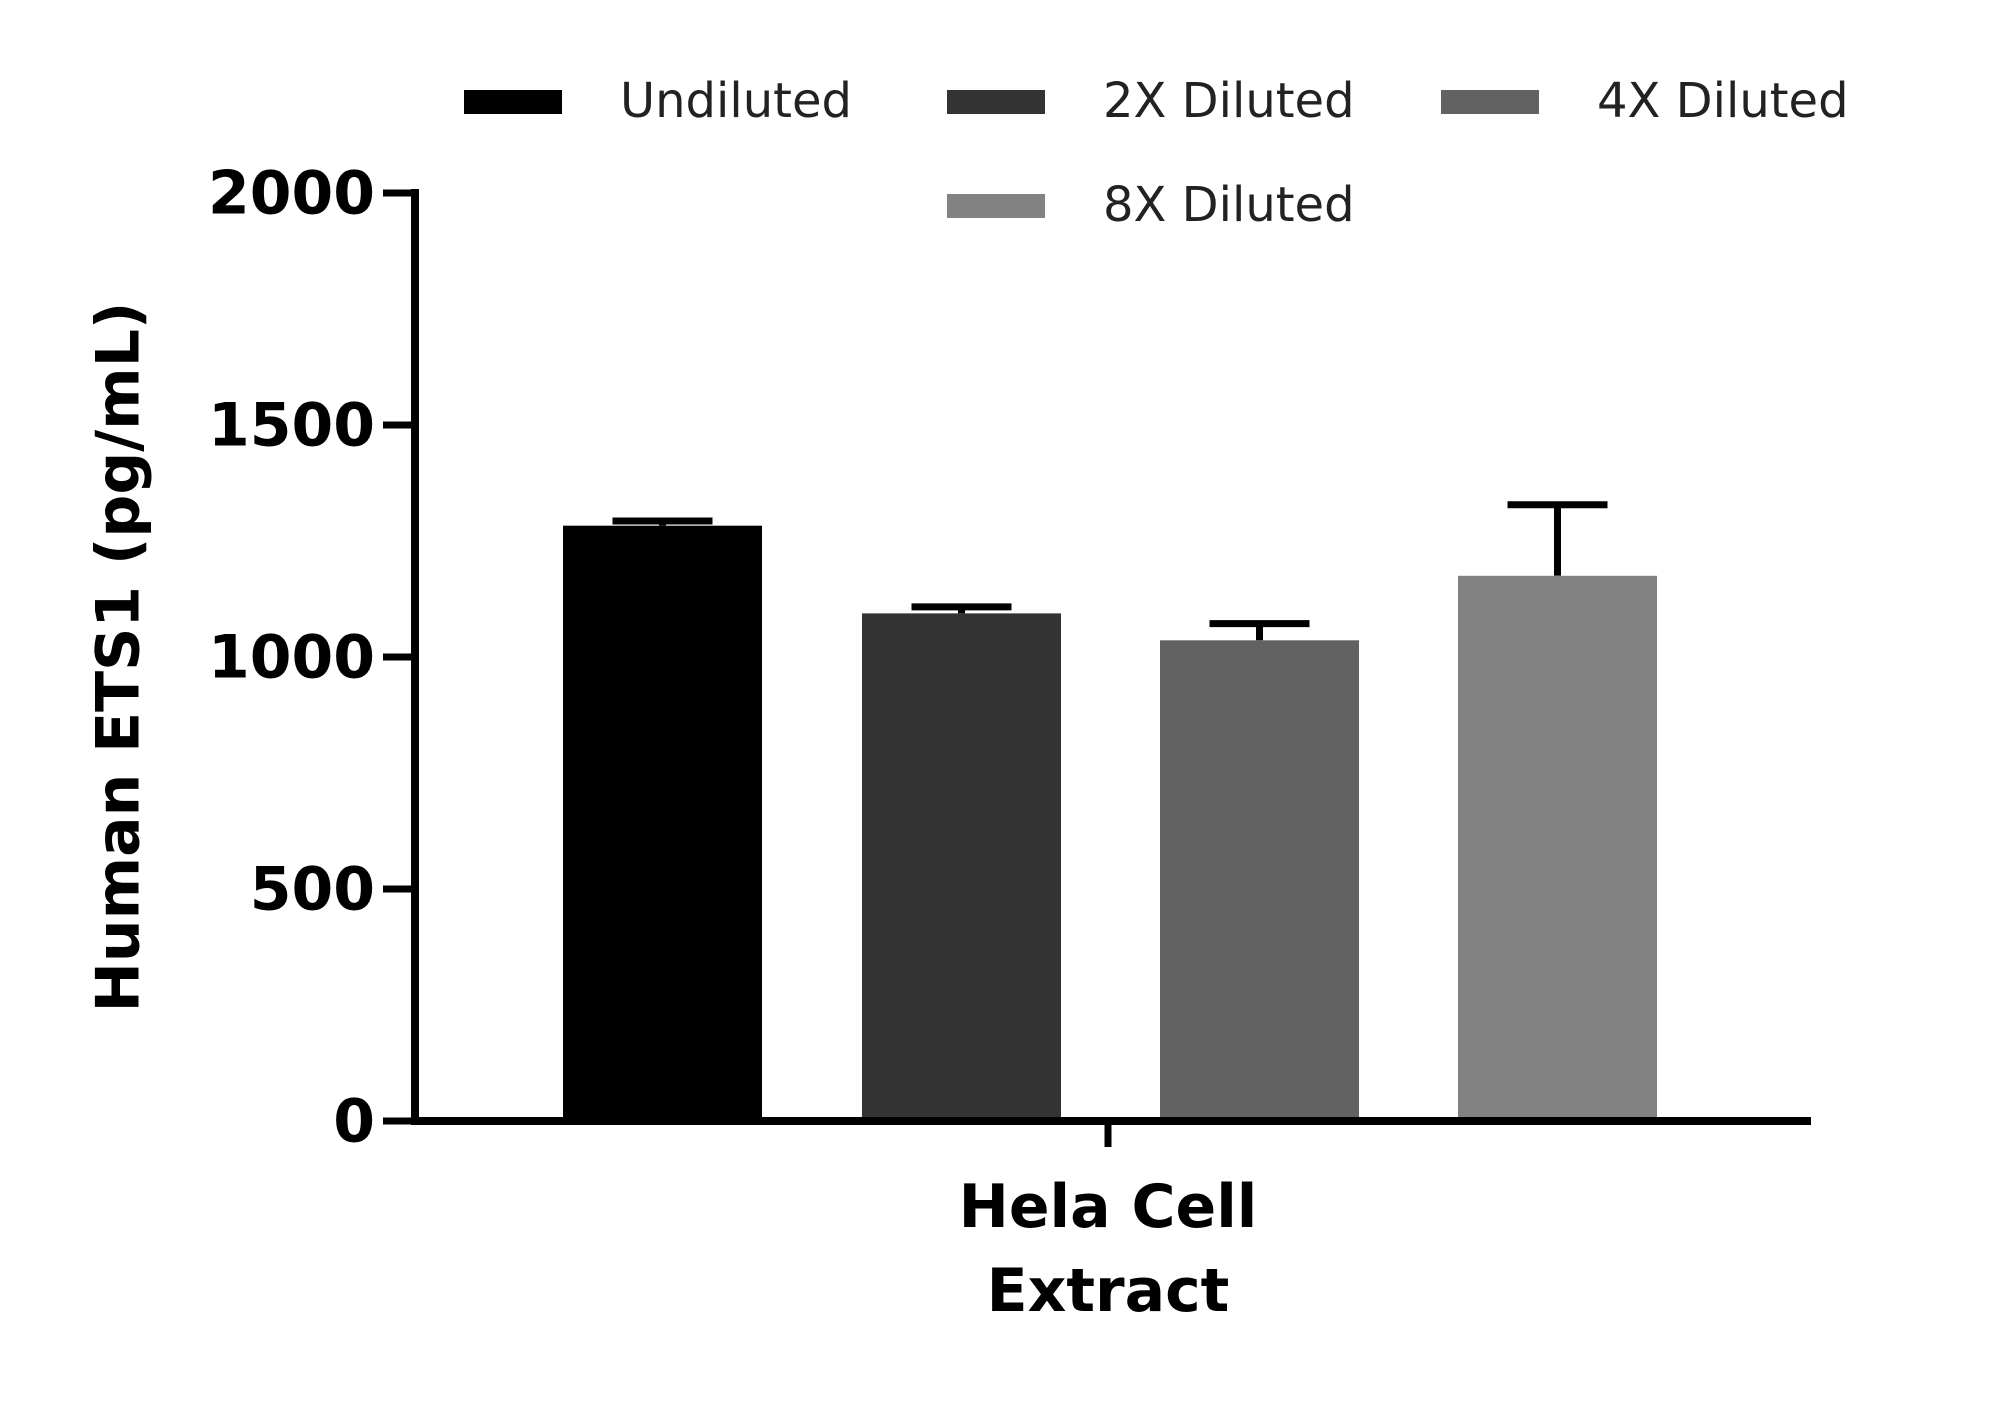  Describe the element at coordinates (312, 890) in the screenshot. I see `y-tick-label: 500` at that location.